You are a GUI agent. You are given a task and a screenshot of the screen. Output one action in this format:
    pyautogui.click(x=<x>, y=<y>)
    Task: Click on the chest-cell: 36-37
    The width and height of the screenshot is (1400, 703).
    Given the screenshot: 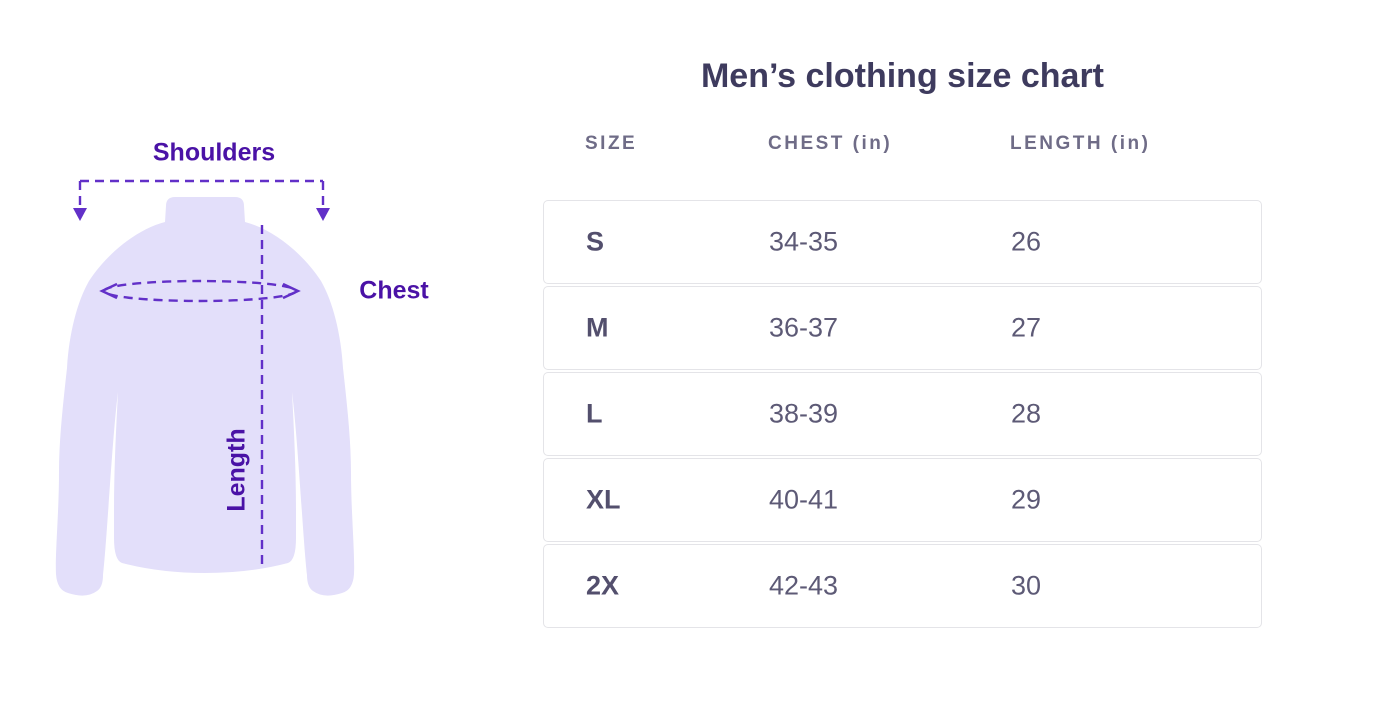 What is the action you would take?
    pyautogui.click(x=804, y=327)
    